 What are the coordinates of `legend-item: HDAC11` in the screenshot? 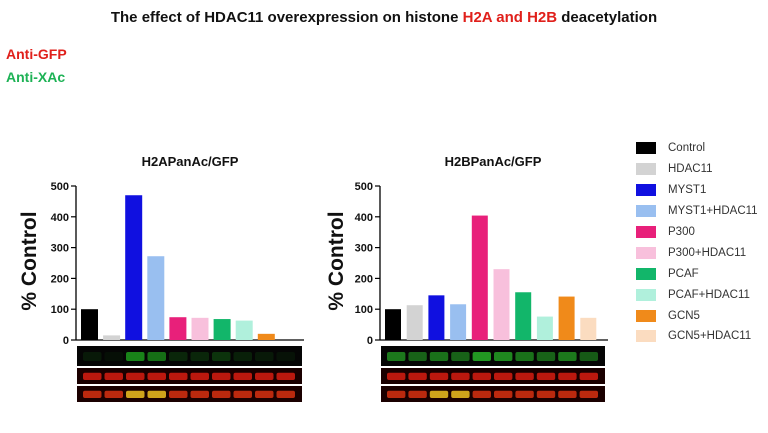 It's located at (697, 169).